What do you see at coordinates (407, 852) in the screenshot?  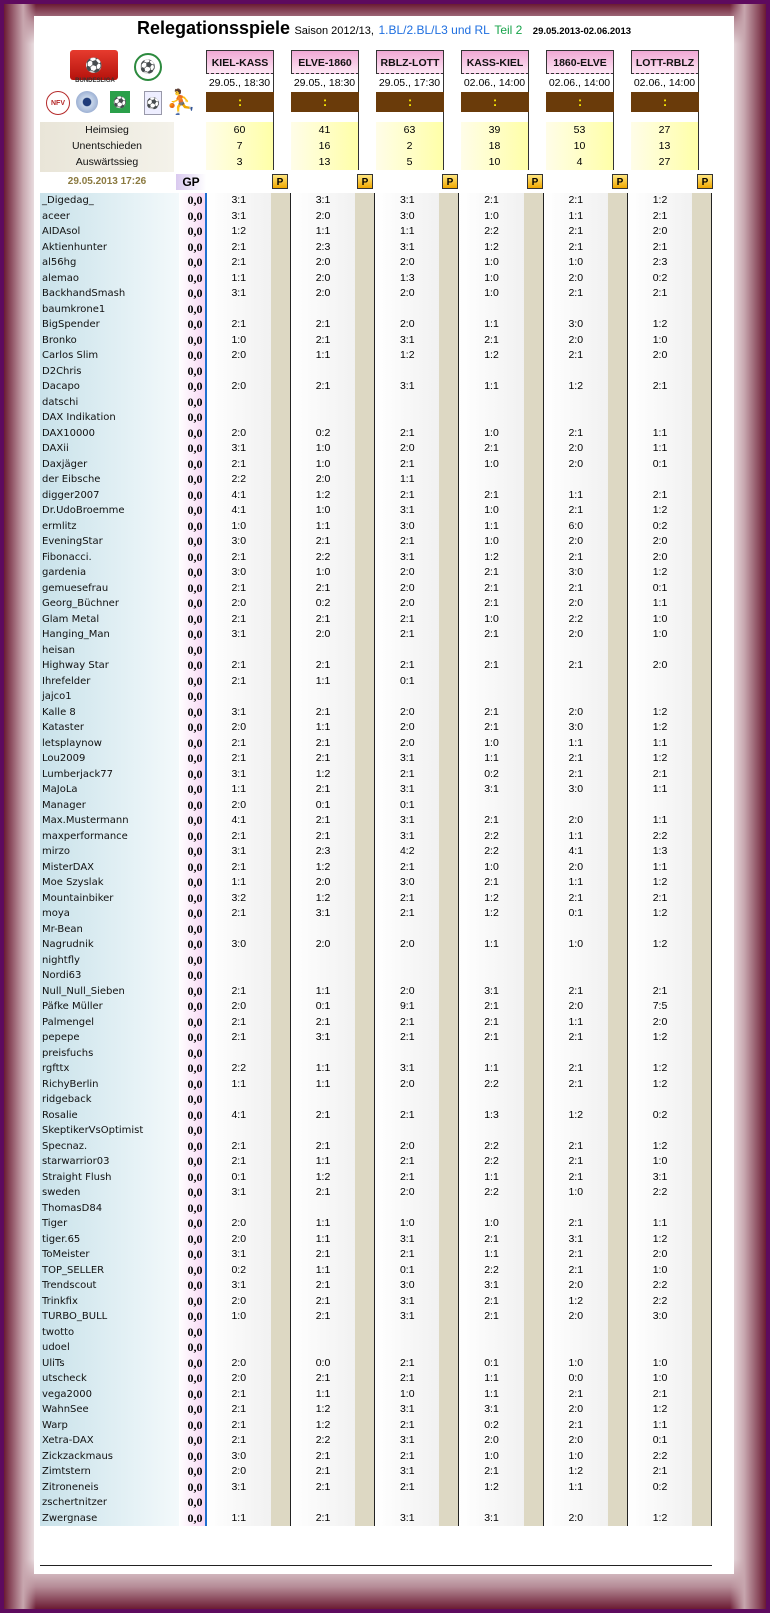 I see `tip-cell: 4:2` at bounding box center [407, 852].